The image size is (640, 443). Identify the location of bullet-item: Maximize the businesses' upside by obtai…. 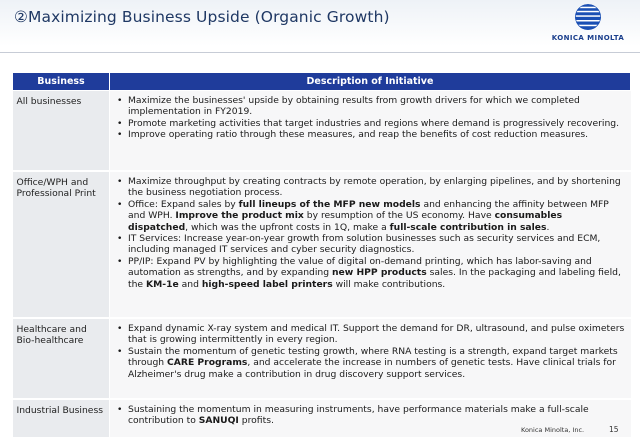
(369, 106).